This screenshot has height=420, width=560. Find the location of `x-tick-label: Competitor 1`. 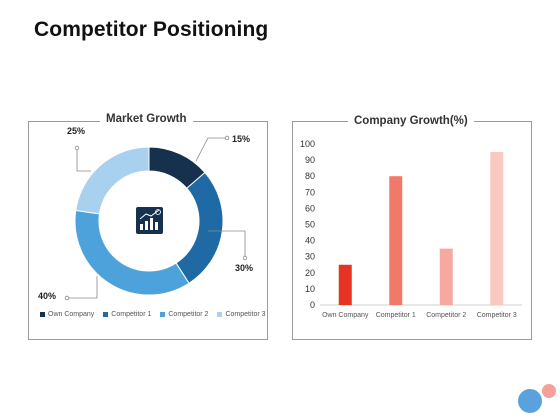

x-tick-label: Competitor 1 is located at coordinates (396, 315).